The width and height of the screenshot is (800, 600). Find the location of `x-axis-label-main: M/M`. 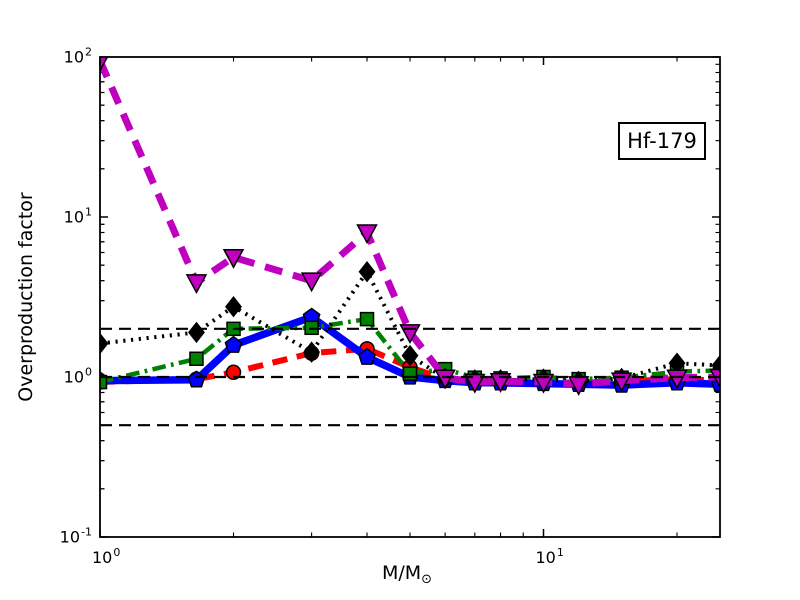

x-axis-label-main: M/M is located at coordinates (401, 573).